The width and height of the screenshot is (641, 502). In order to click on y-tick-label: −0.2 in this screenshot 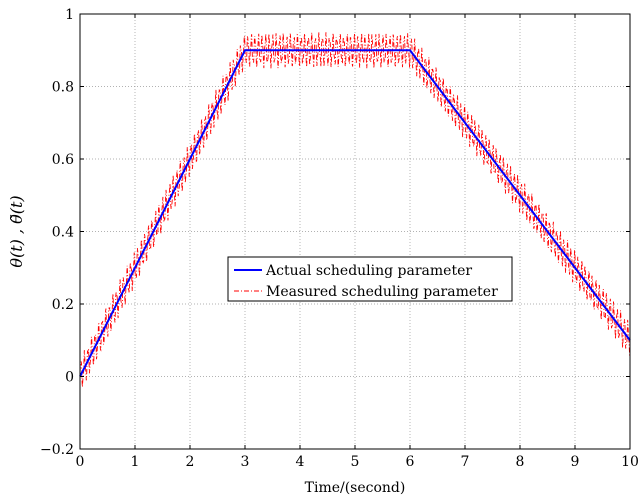, I will do `click(57, 450)`.